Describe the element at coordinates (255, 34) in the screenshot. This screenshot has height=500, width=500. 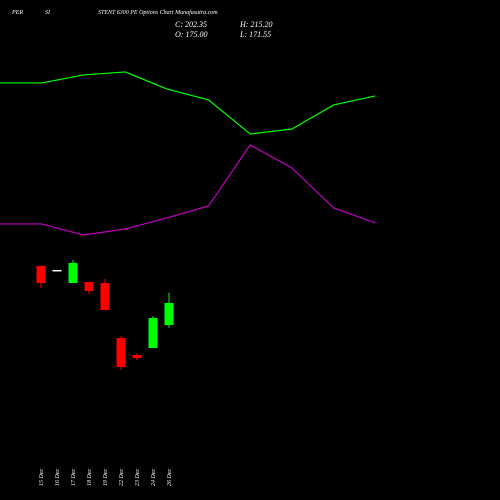
I see `ohlc-label: L: 171.55` at that location.